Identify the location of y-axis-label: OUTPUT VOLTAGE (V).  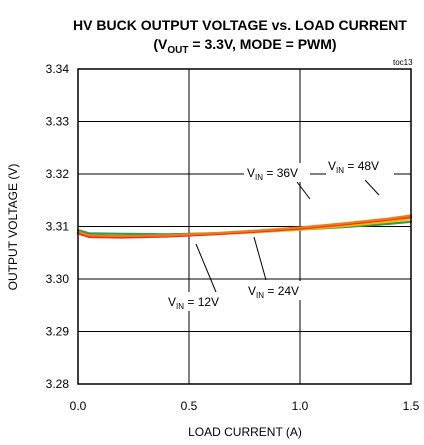
(13, 227).